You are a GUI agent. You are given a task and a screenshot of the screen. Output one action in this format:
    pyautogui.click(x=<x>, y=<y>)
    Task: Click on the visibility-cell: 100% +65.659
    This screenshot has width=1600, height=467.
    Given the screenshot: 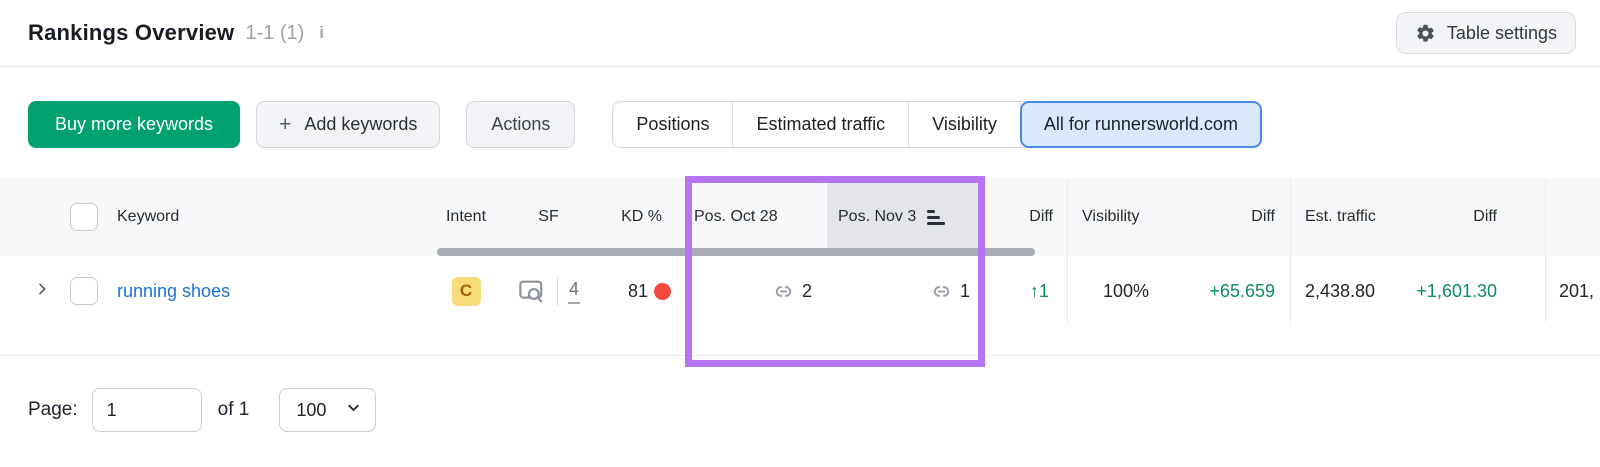 What is the action you would take?
    pyautogui.click(x=1178, y=291)
    